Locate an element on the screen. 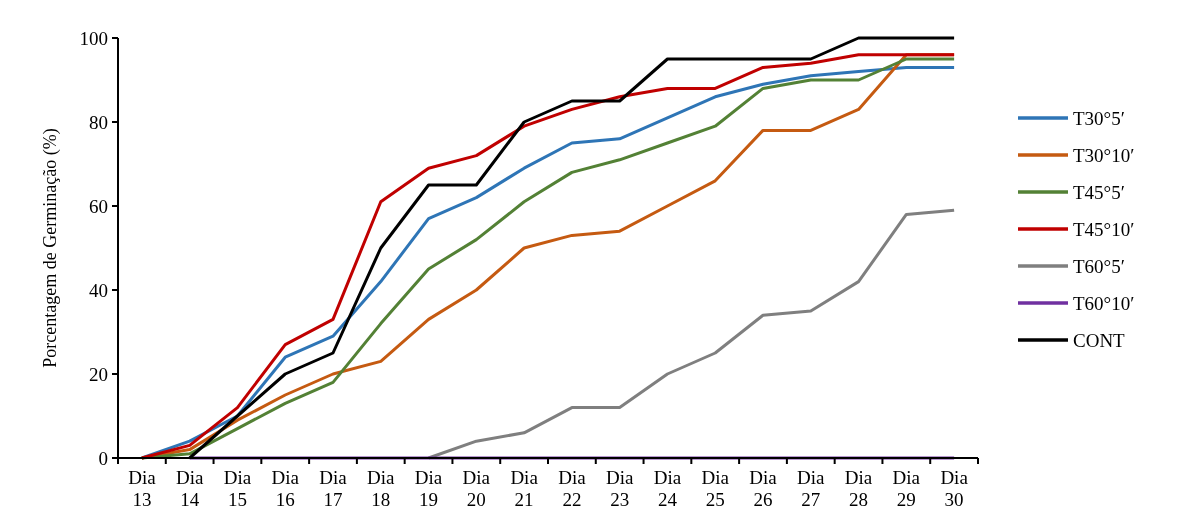  legend-label: T45°10′ is located at coordinates (1104, 230).